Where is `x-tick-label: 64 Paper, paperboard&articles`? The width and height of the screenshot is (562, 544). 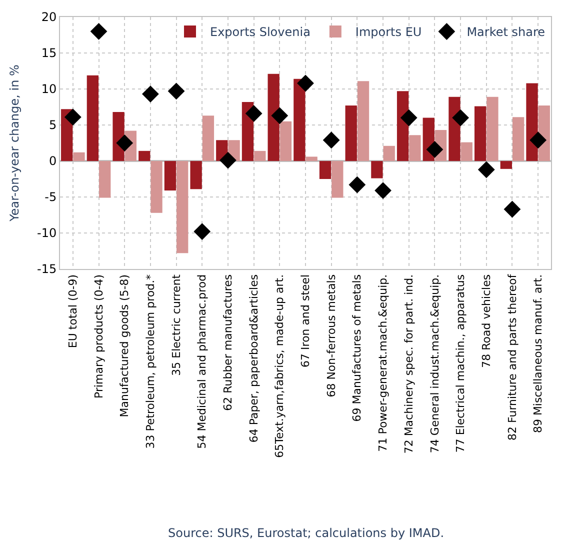
x-tick-label: 64 Paper, paperboard&articles is located at coordinates (253, 358).